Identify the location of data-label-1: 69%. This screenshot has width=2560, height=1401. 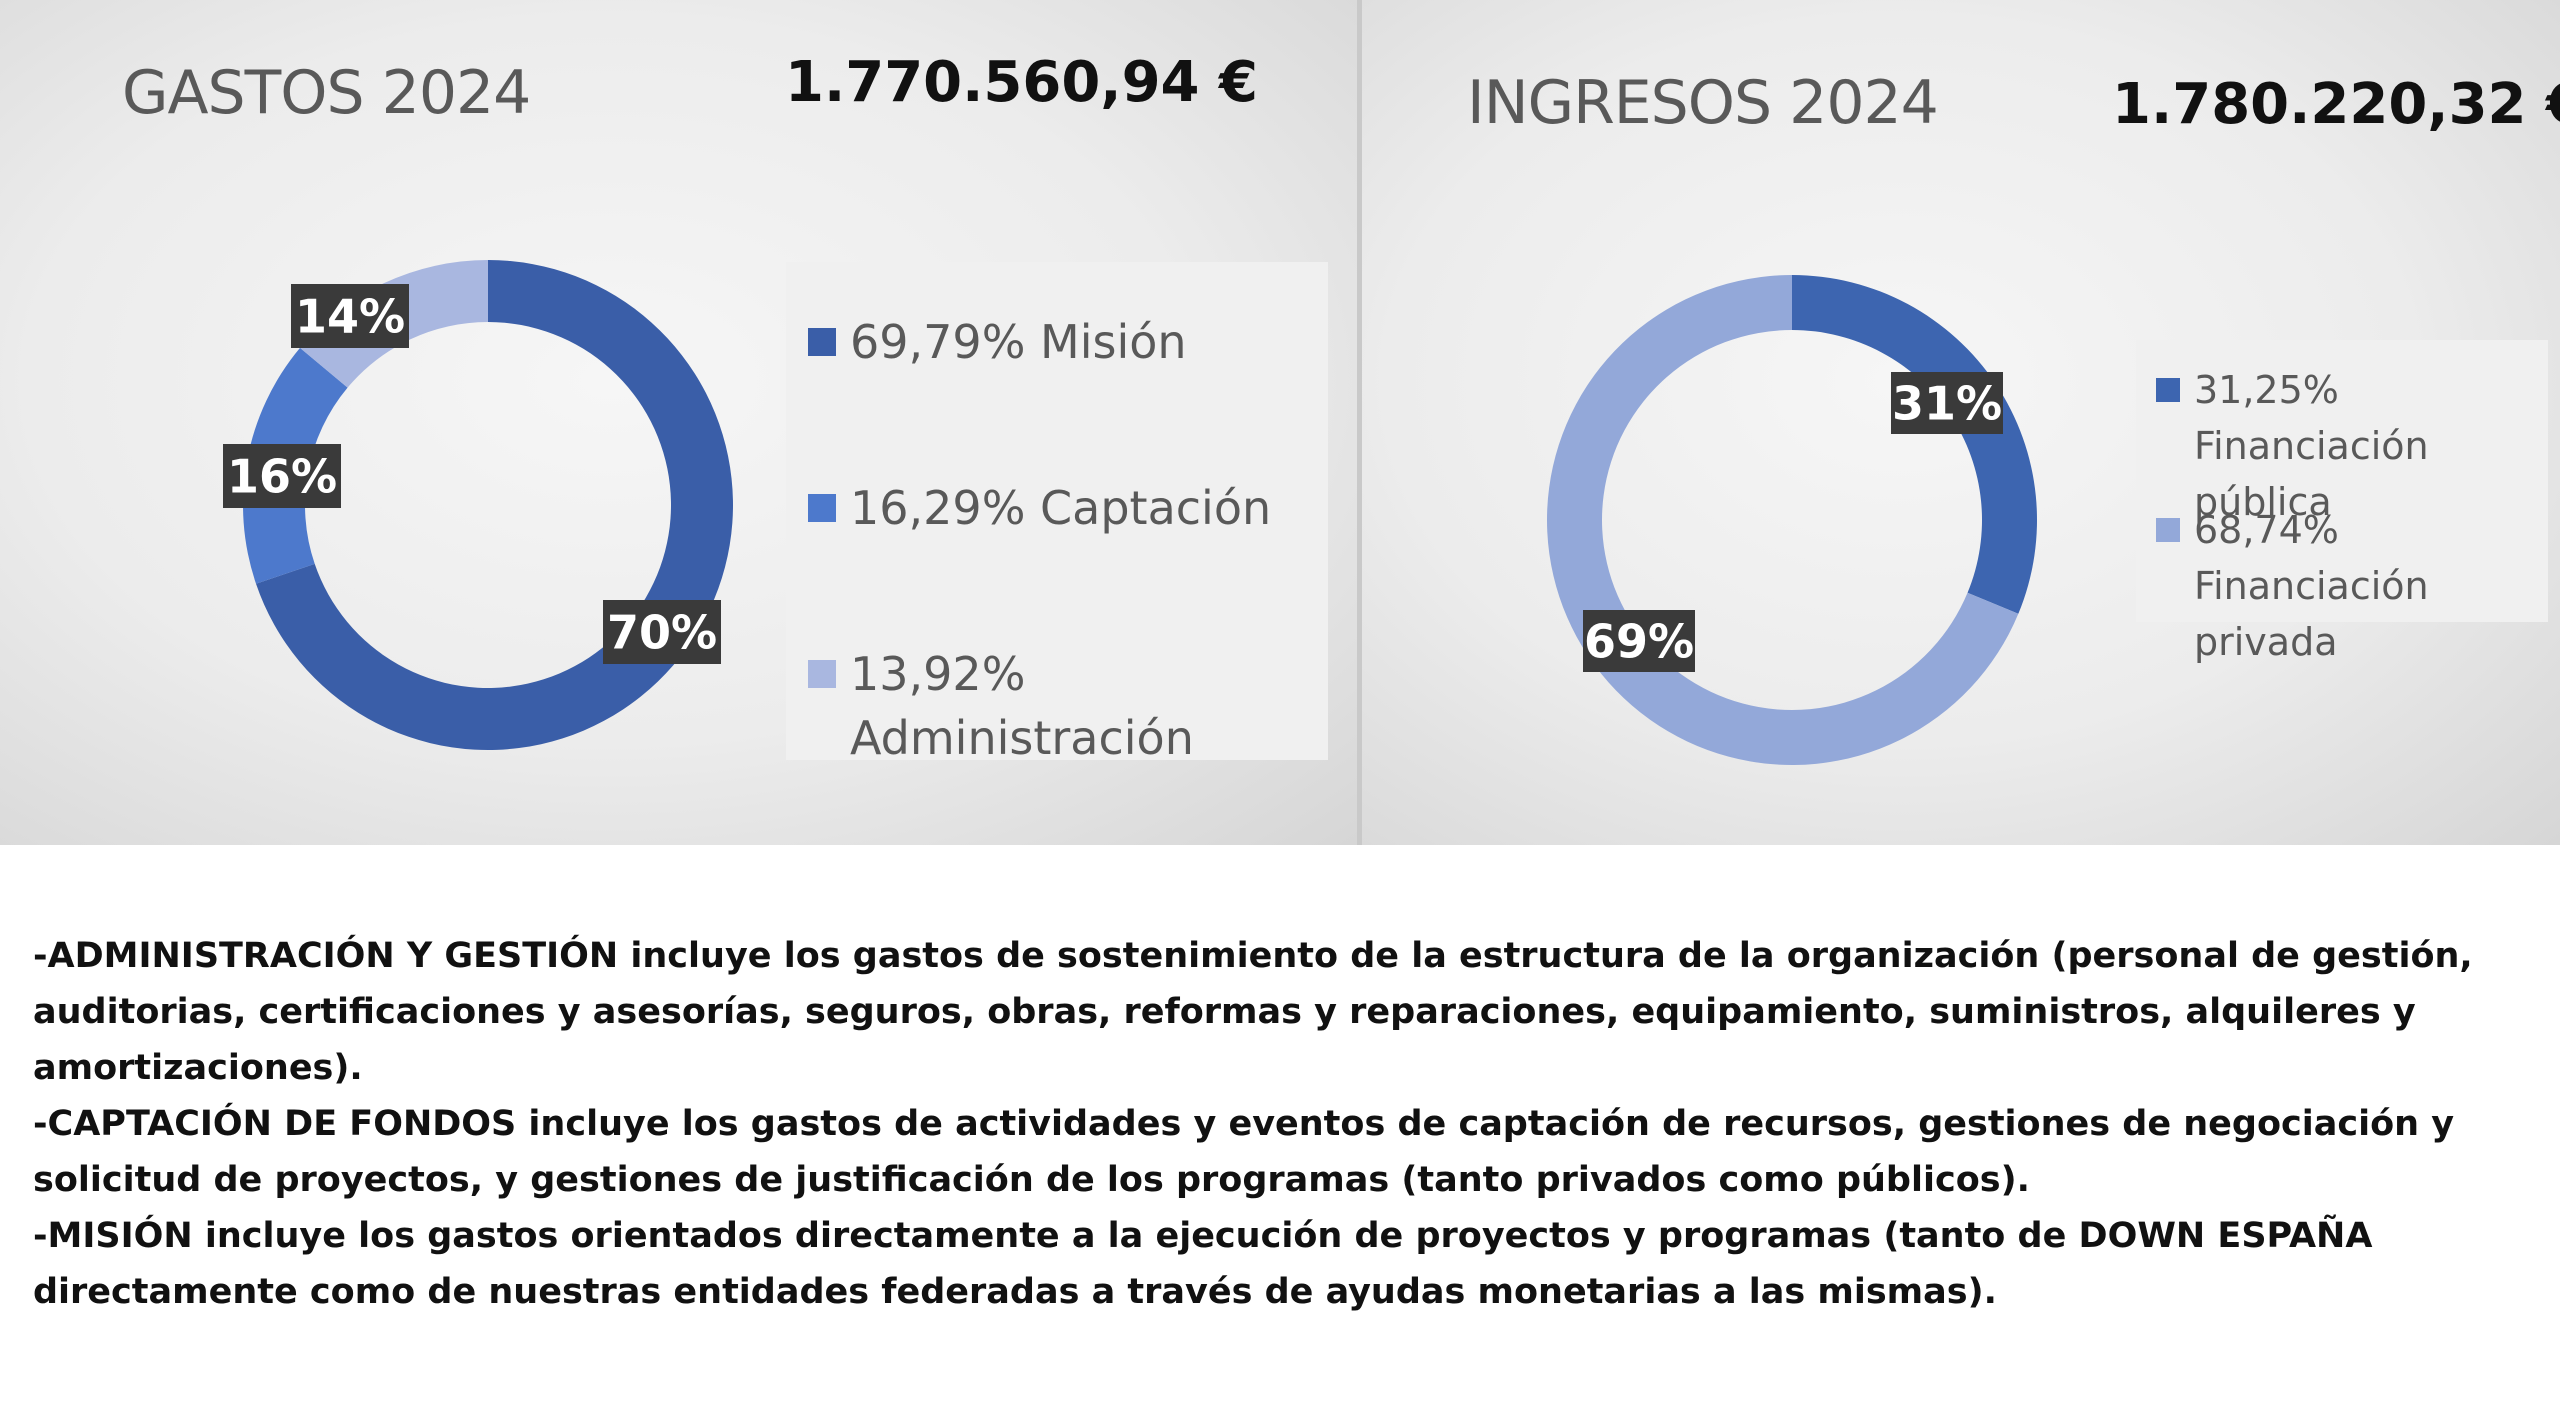
(1639, 641).